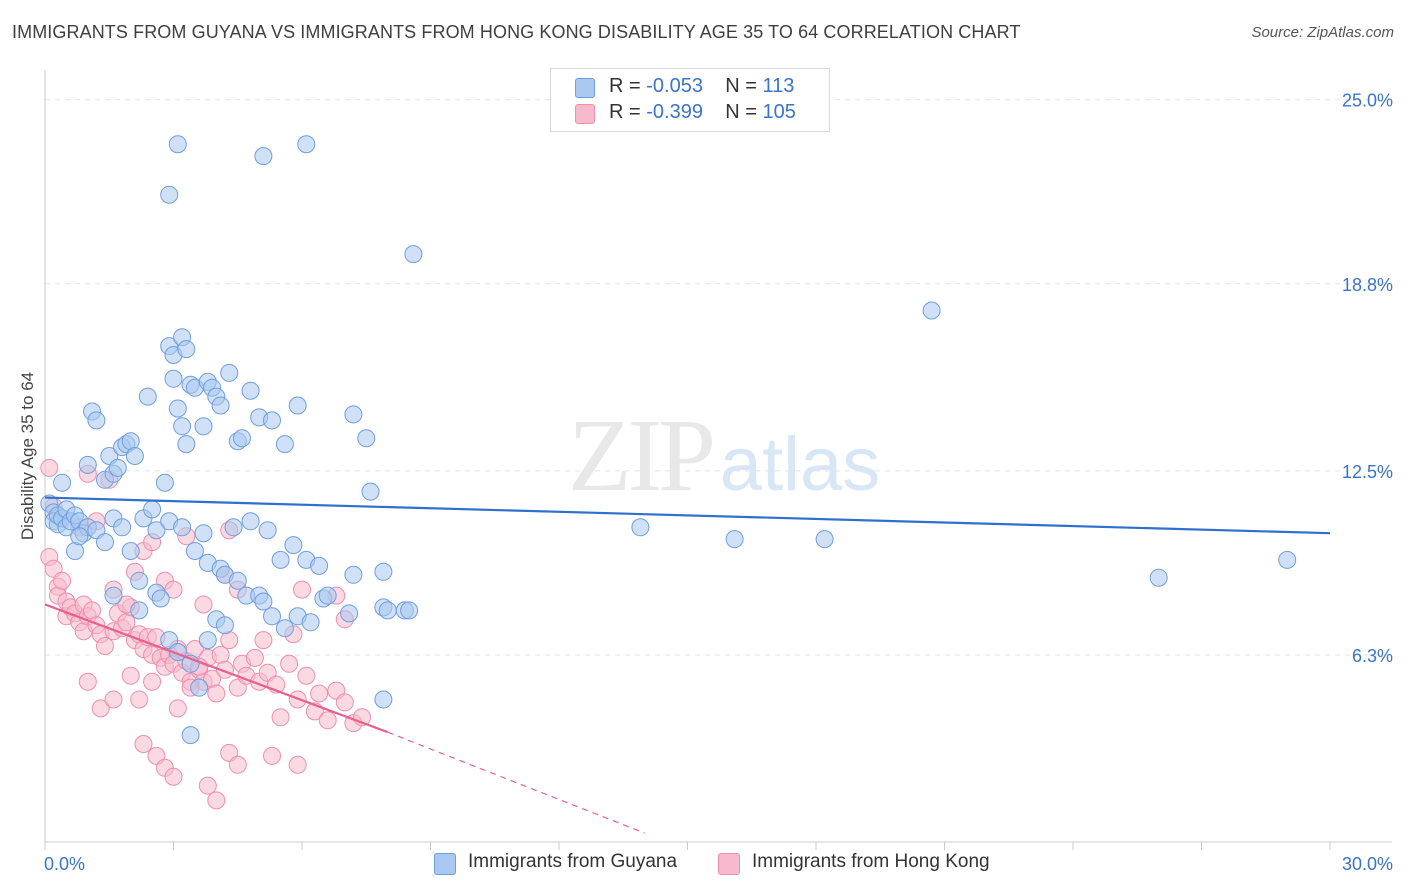  I want to click on watermark-atlas: atlas, so click(800, 464).